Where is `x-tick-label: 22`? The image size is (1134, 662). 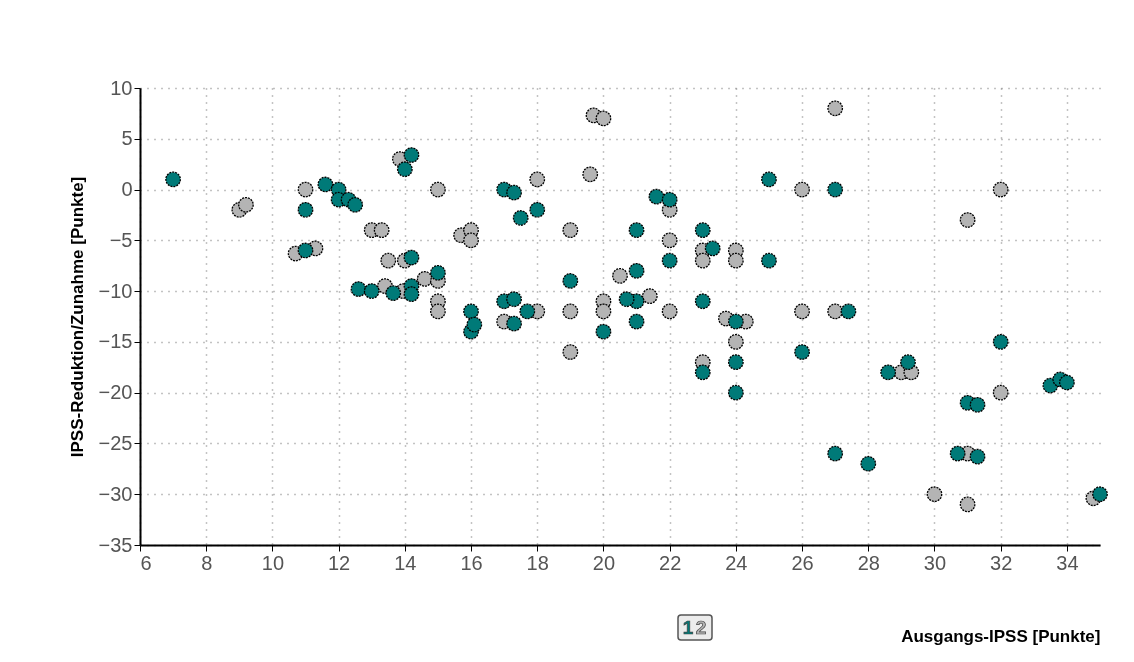
x-tick-label: 22 is located at coordinates (670, 562).